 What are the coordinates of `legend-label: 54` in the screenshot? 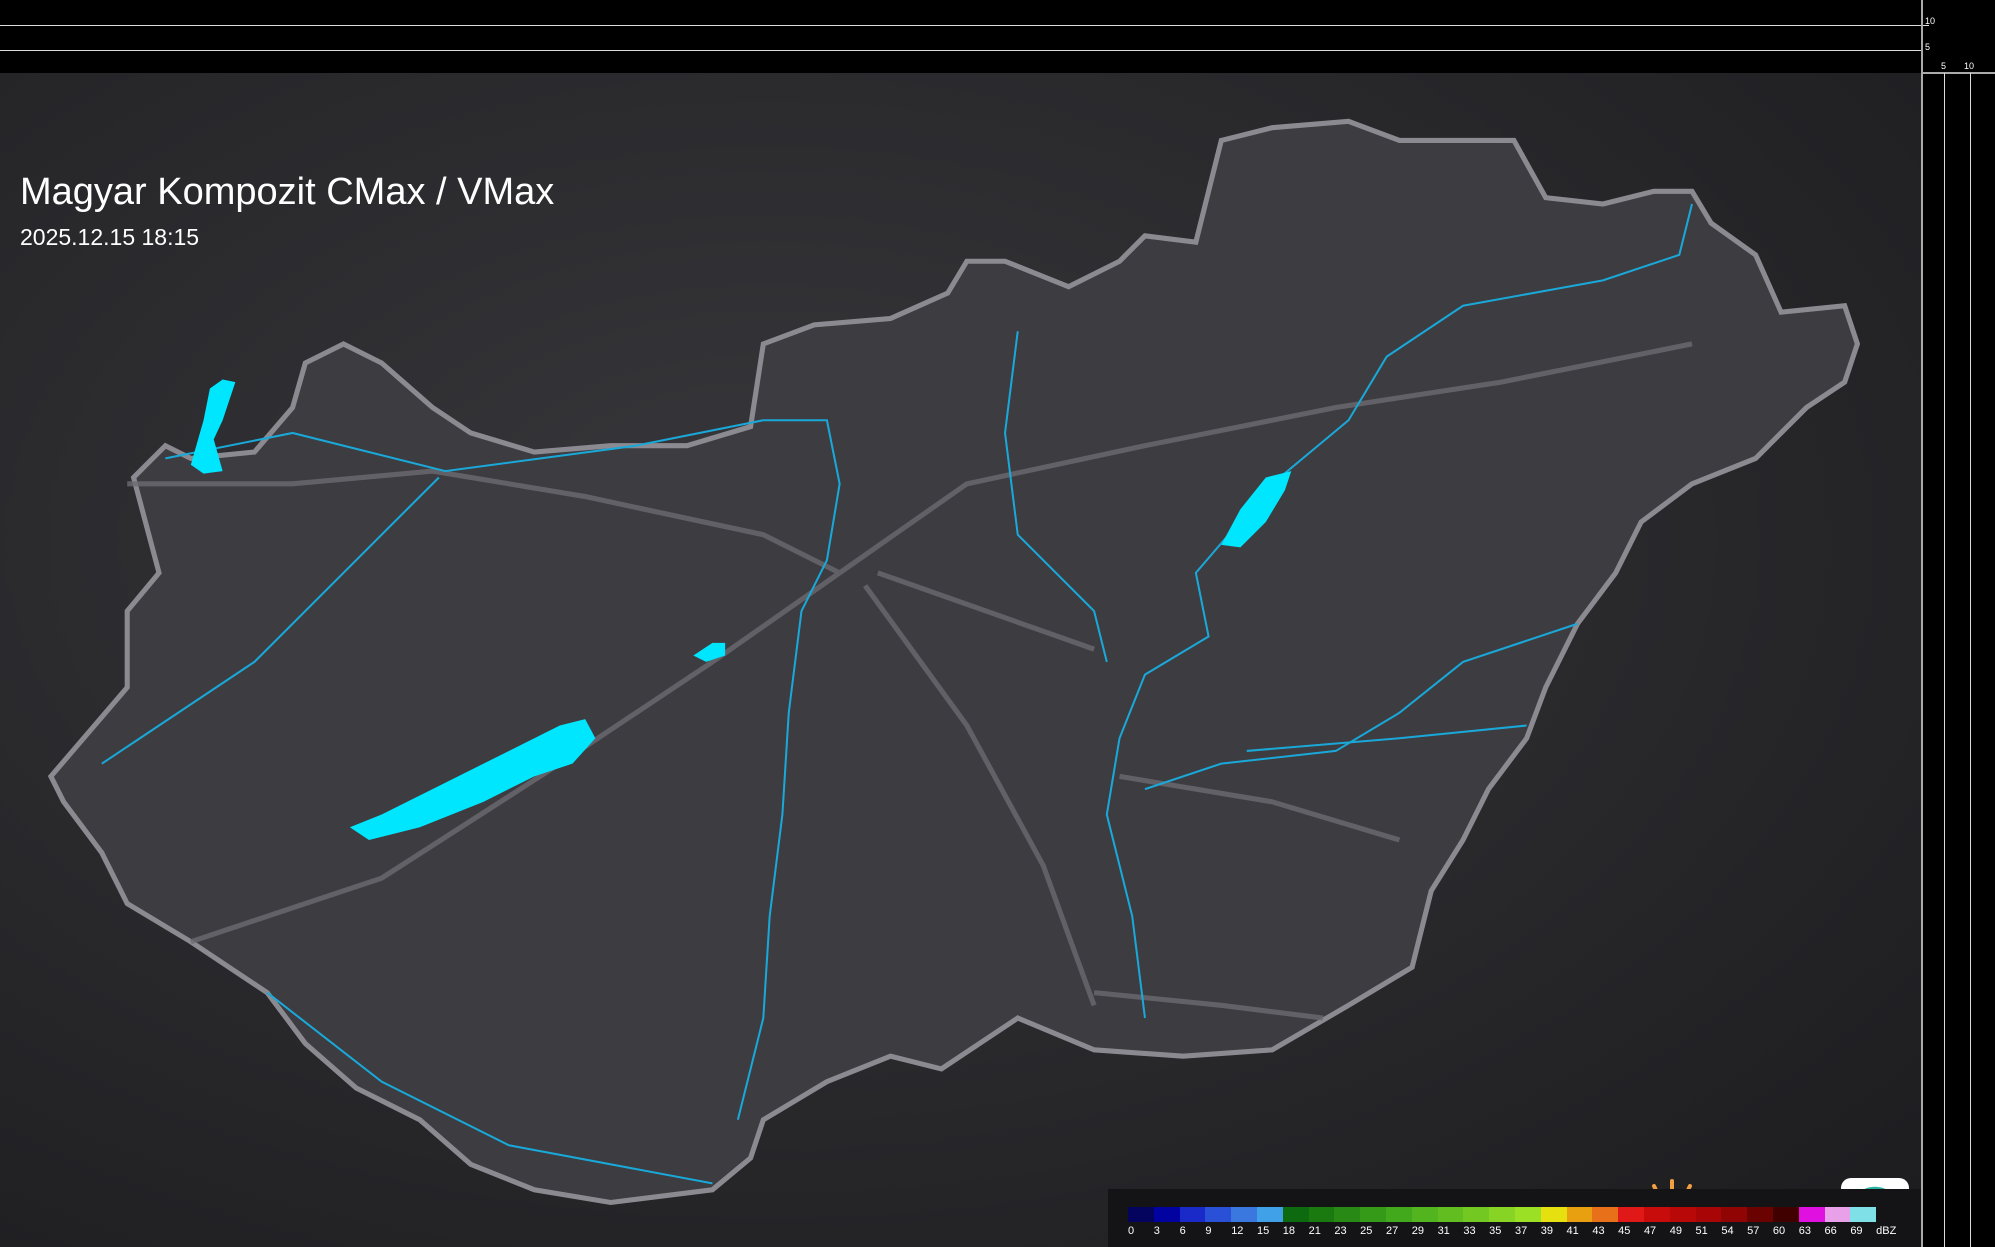 It's located at (1727, 1231).